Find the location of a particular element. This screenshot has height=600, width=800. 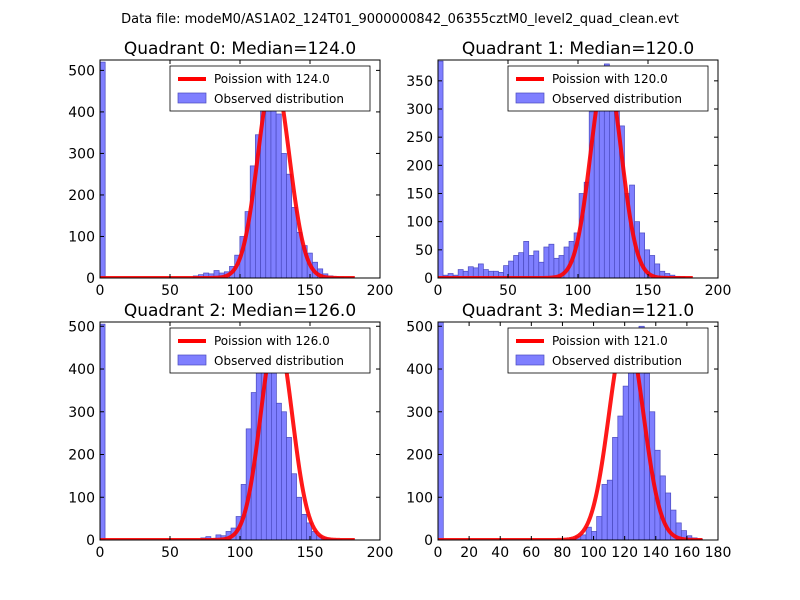

y-tick-label: 350 is located at coordinates (419, 82).